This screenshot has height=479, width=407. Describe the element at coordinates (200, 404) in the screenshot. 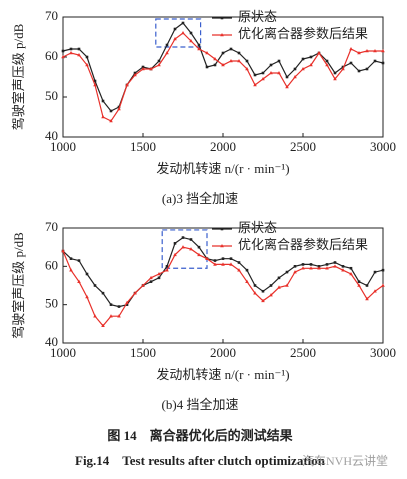

I see `subtitle: (b)4 挡全加速` at that location.